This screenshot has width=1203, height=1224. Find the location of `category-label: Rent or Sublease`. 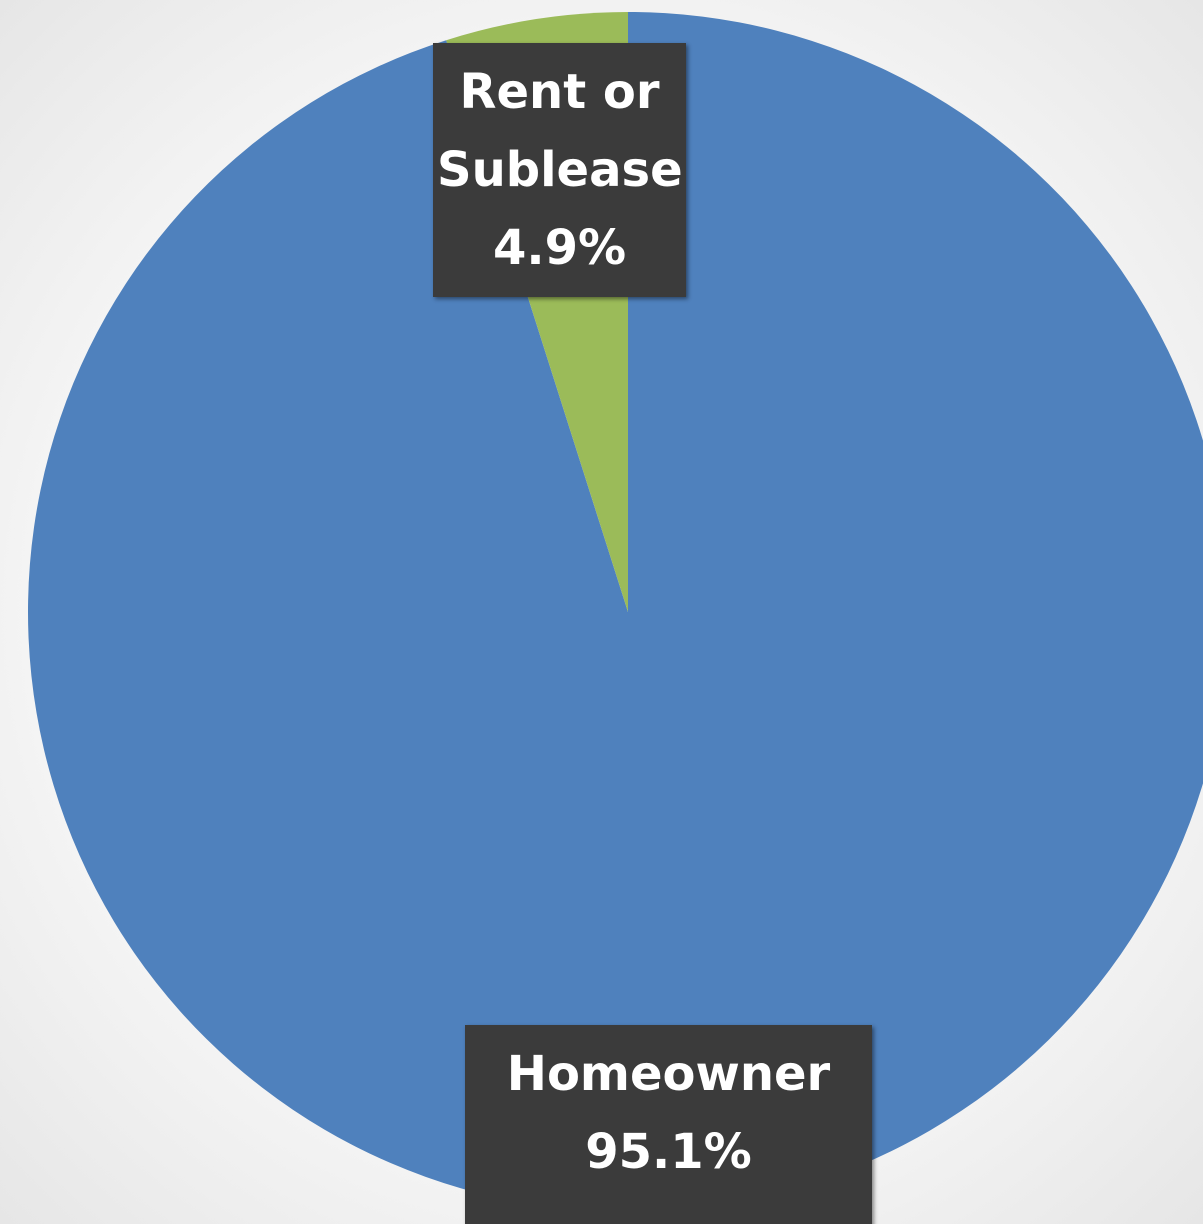

category-label: Rent or Sublease is located at coordinates (560, 131).